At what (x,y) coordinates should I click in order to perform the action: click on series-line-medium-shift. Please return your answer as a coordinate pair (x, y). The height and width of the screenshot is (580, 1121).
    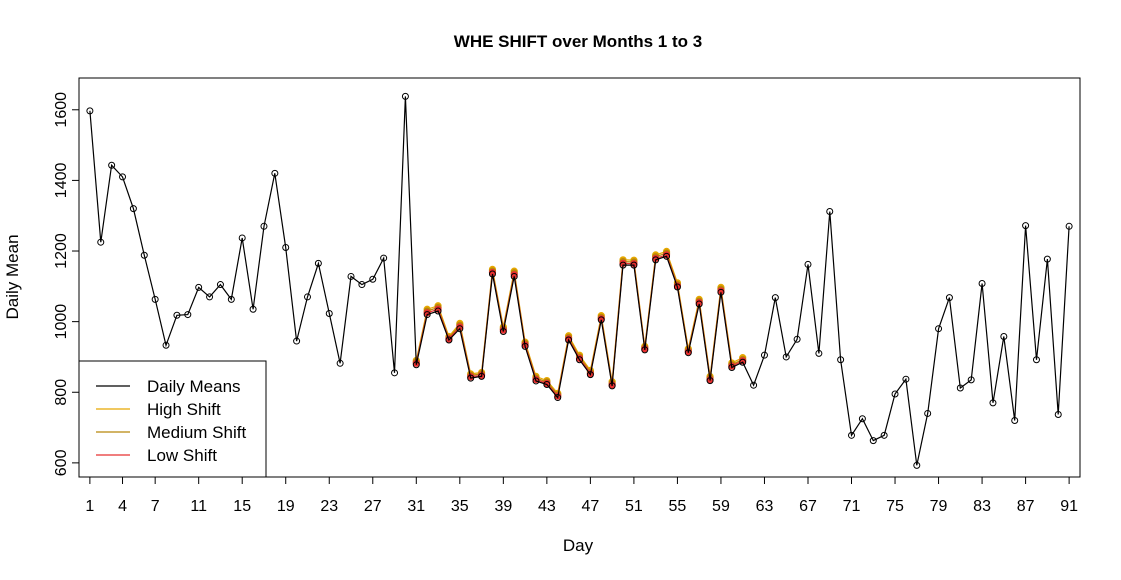
    Looking at the image, I should click on (579, 324).